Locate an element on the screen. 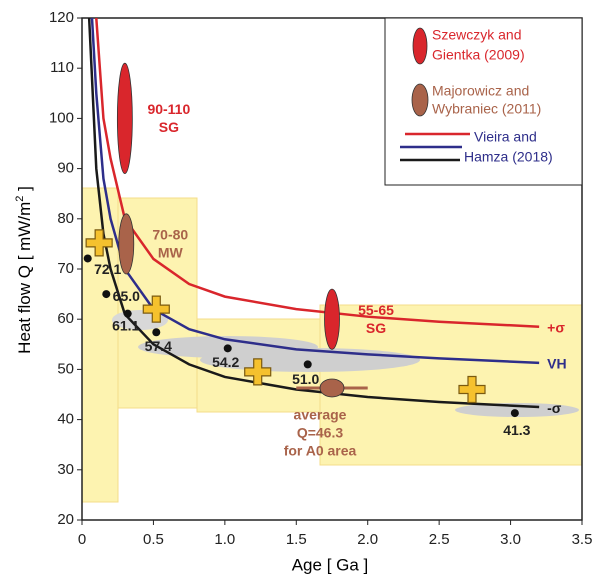 This screenshot has height=580, width=592. y-tick-label: 90 is located at coordinates (65, 168).